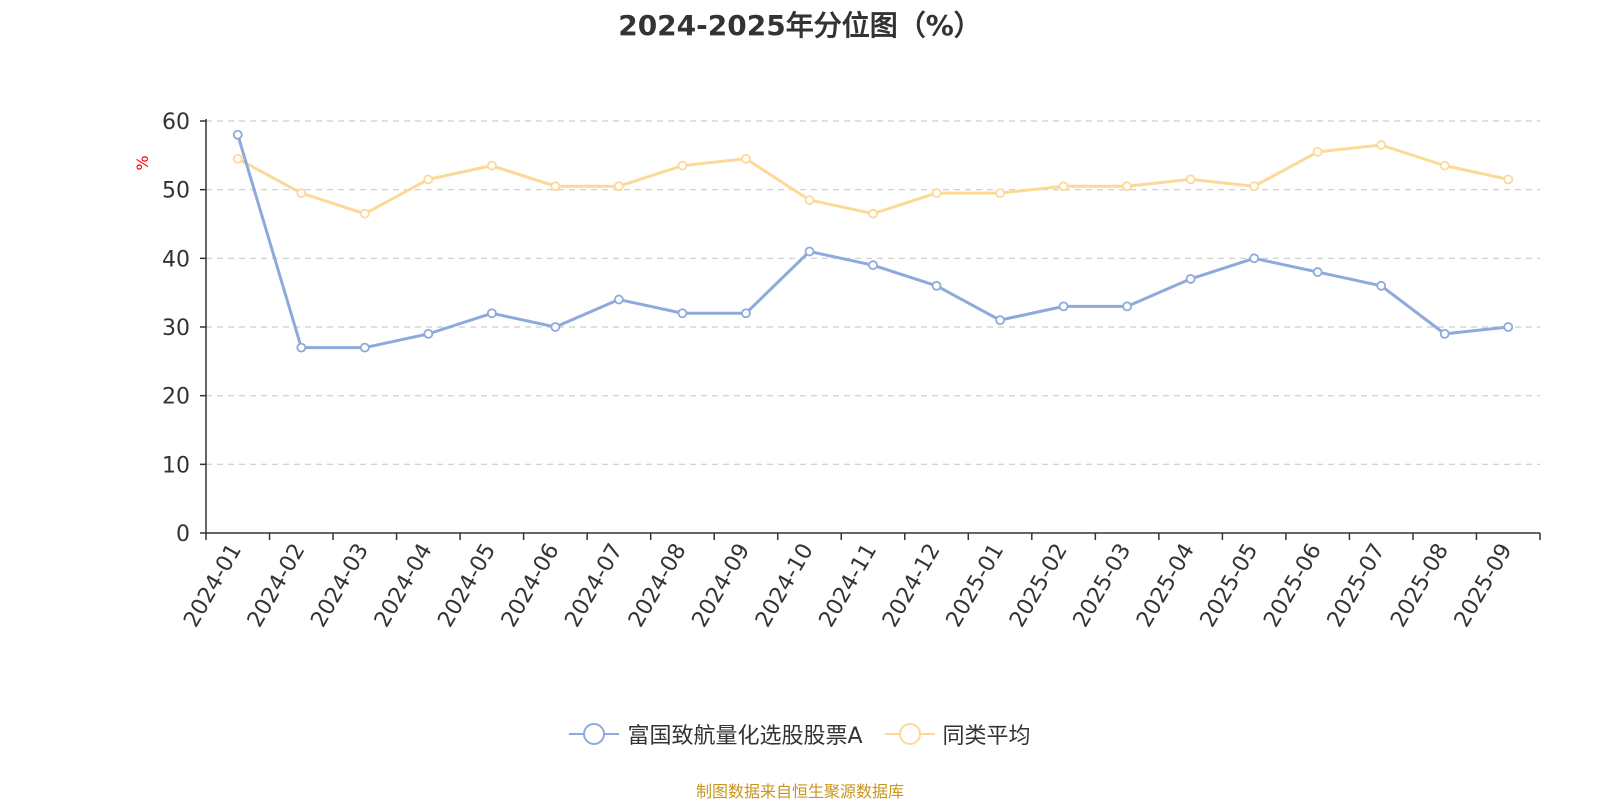  Describe the element at coordinates (1293, 586) in the screenshot. I see `x-tick-label: 2025-06` at that location.